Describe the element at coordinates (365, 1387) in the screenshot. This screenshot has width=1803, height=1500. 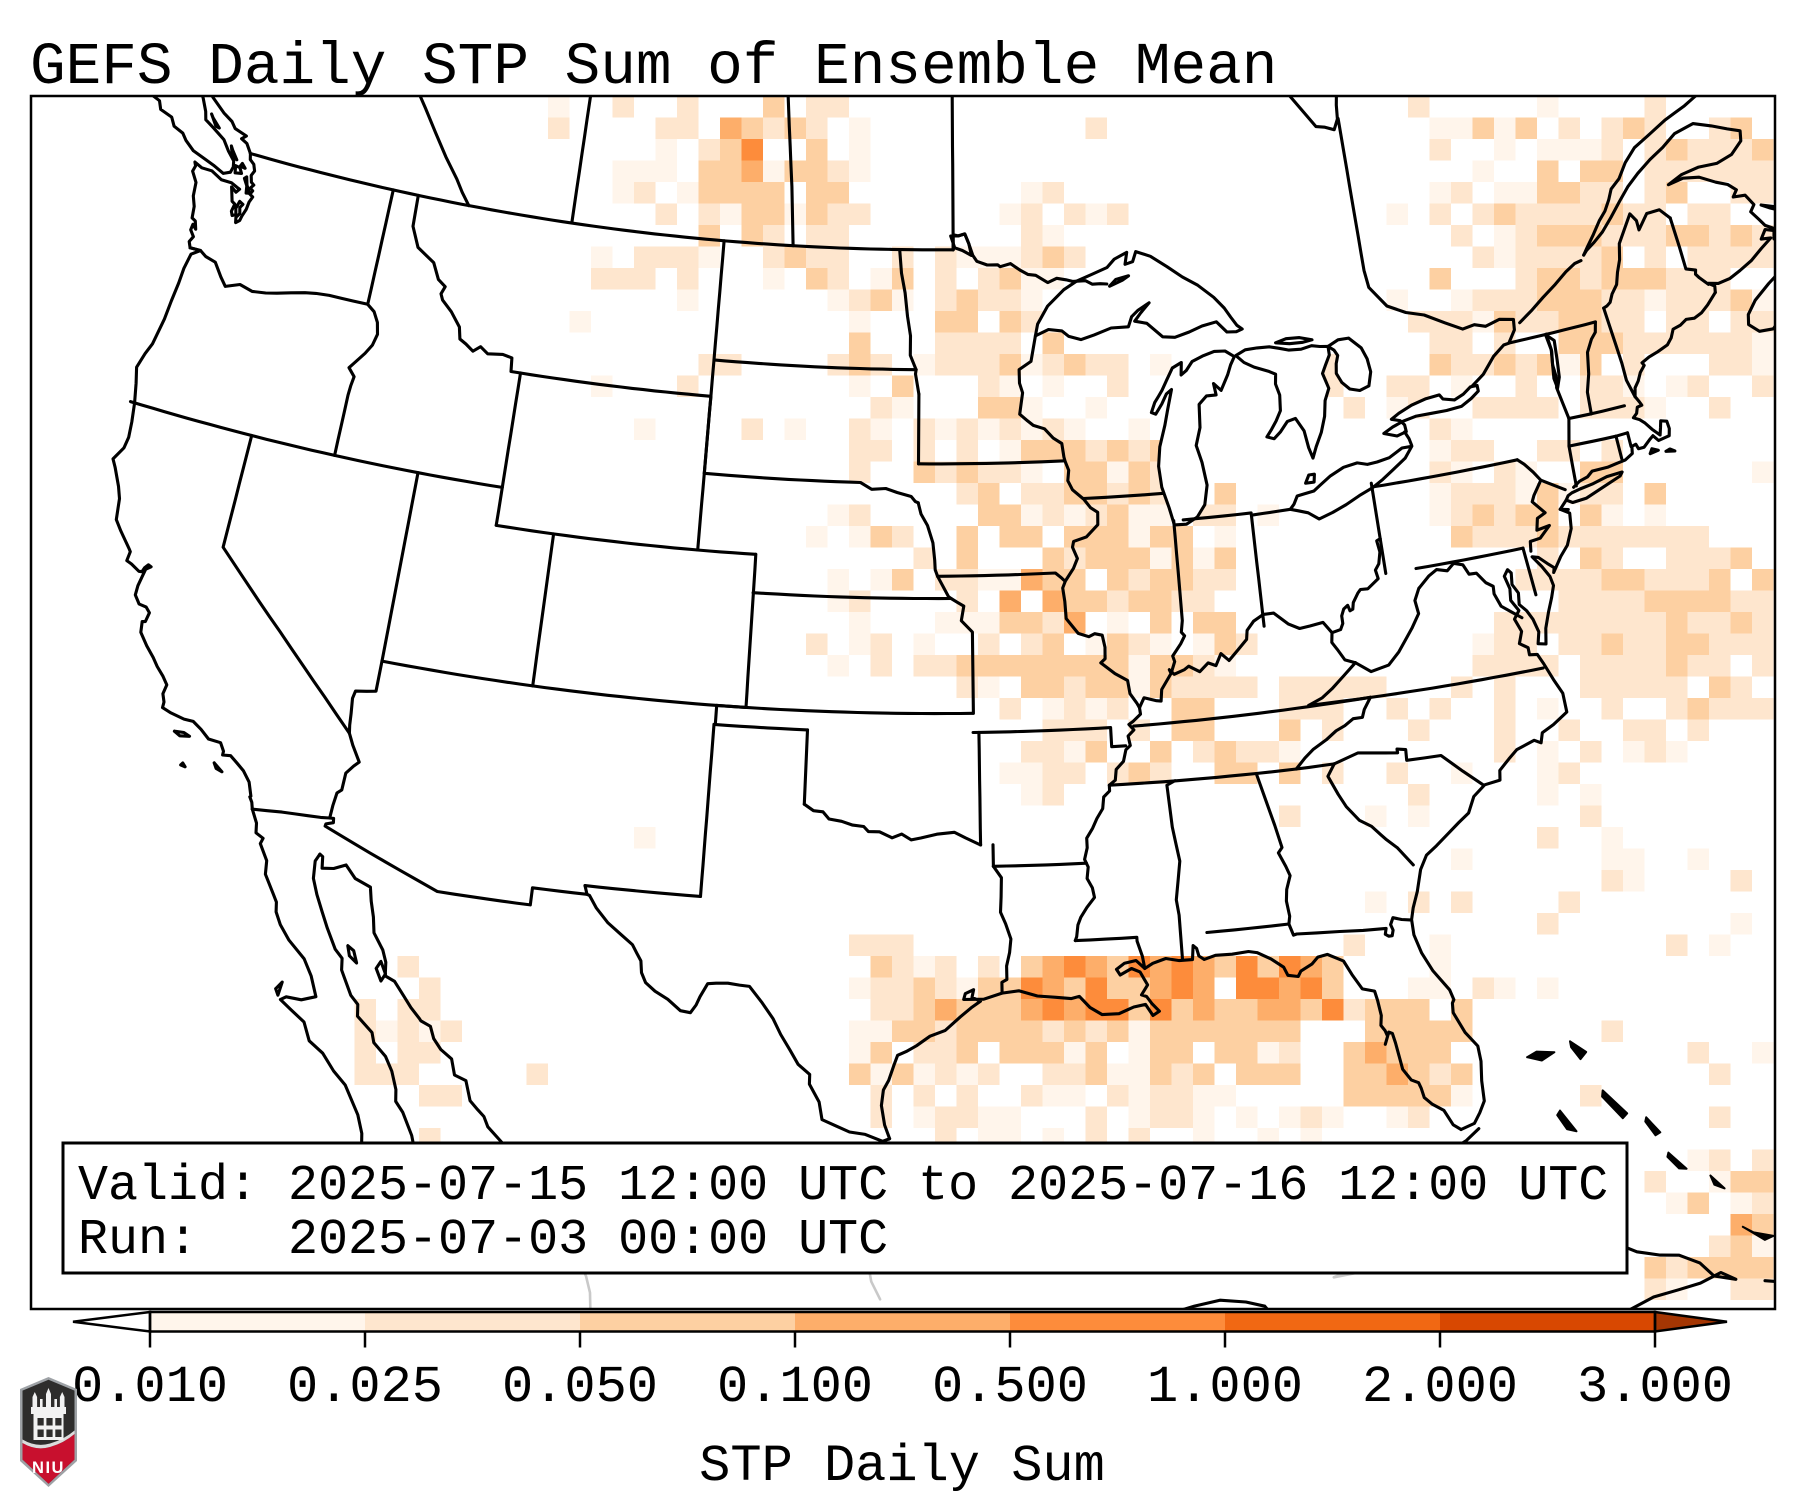
I see `svg-text: 0.025` at that location.